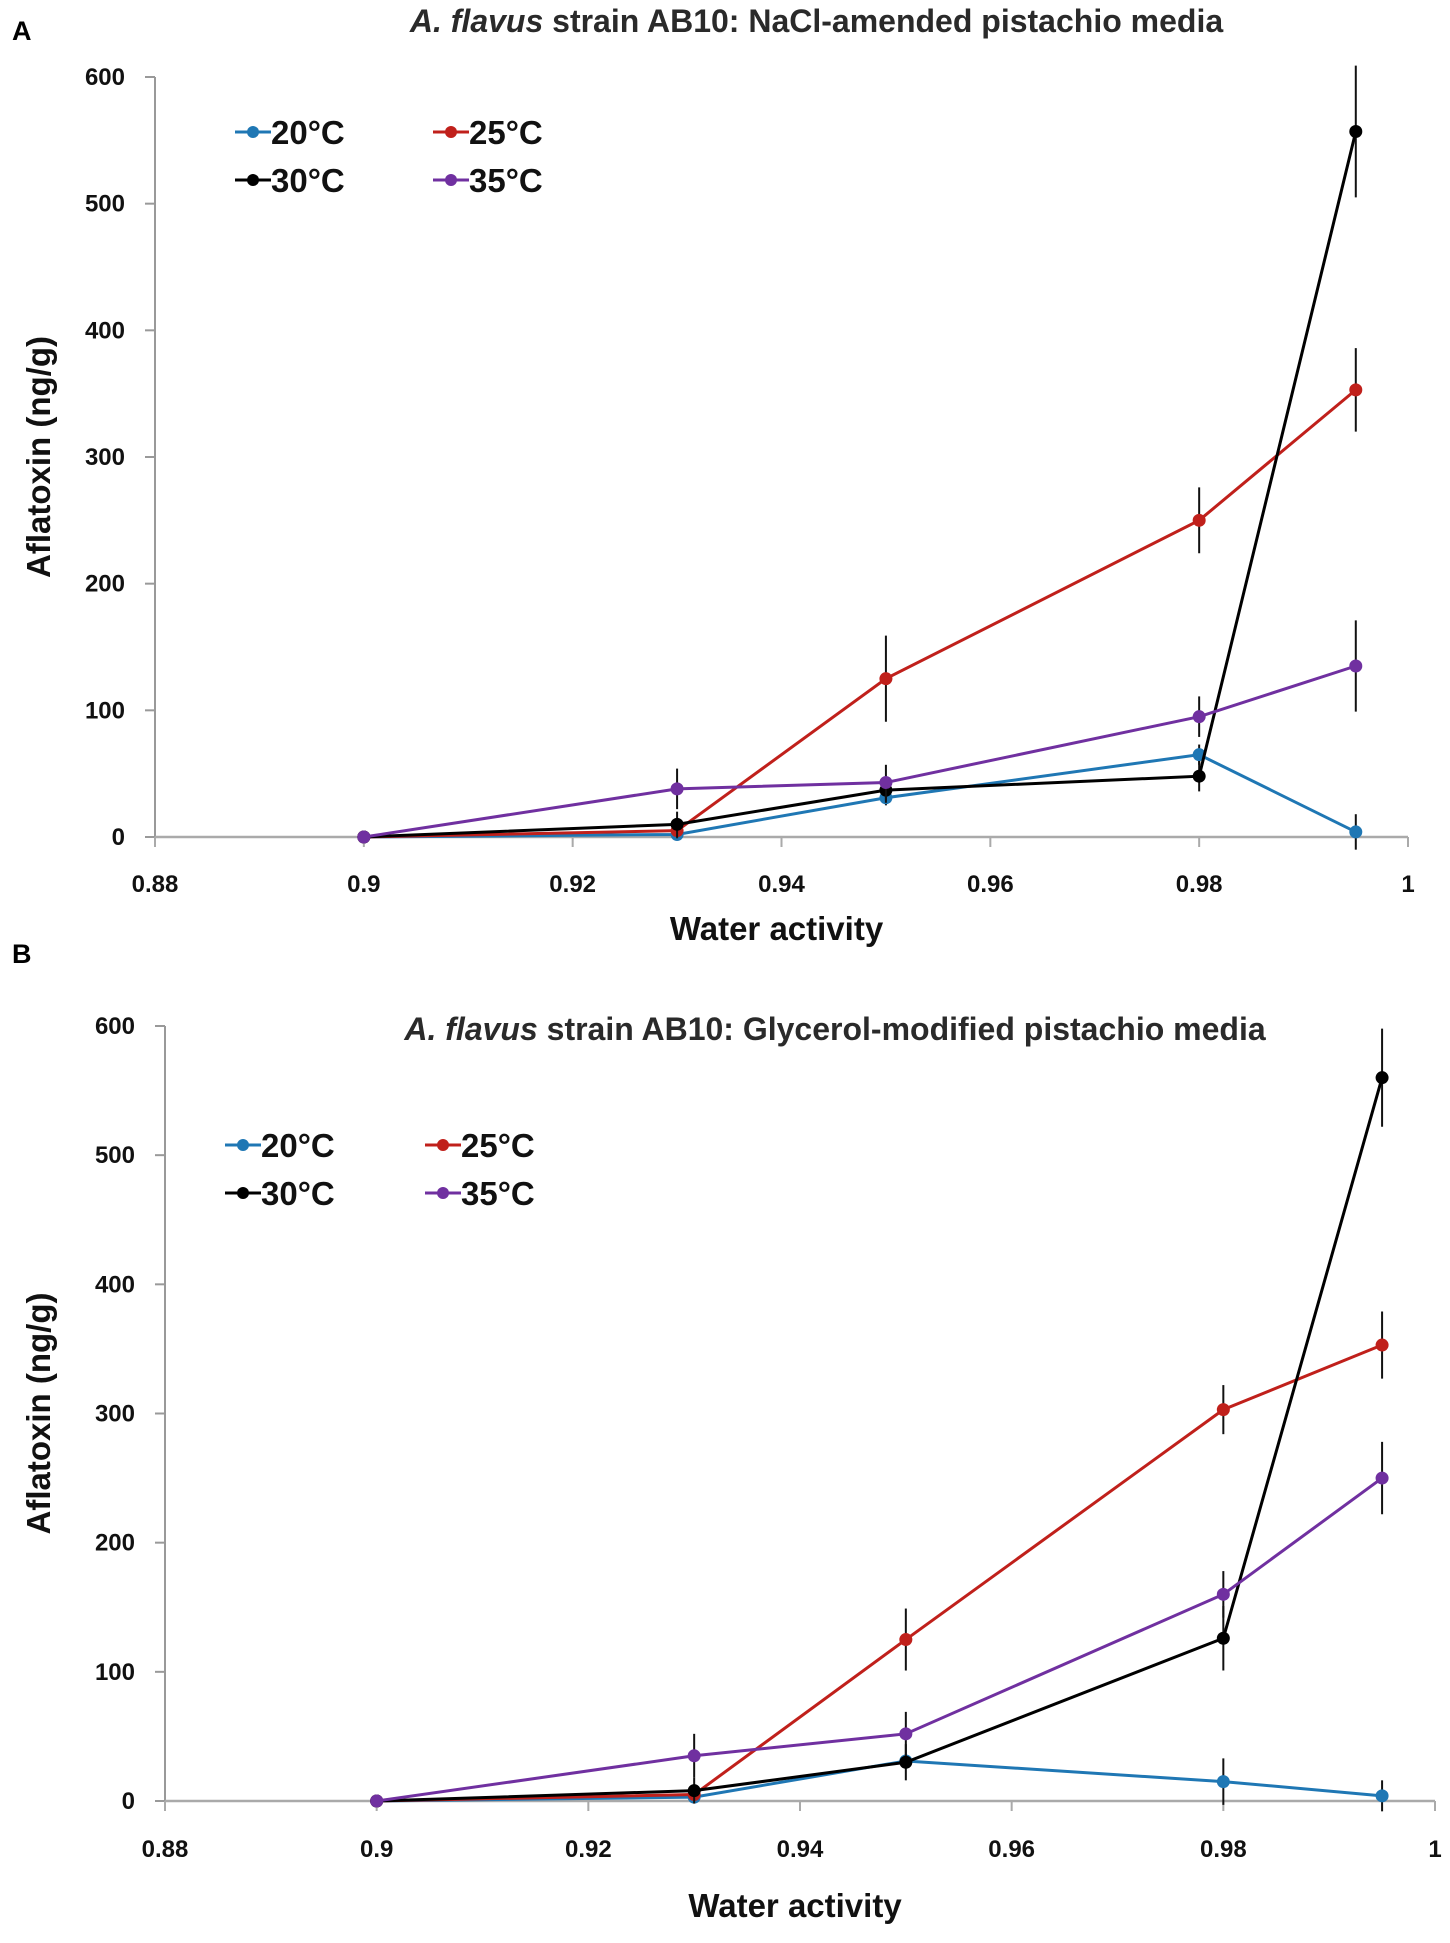 This screenshot has width=1450, height=1943. I want to click on panel-letter: B, so click(22, 954).